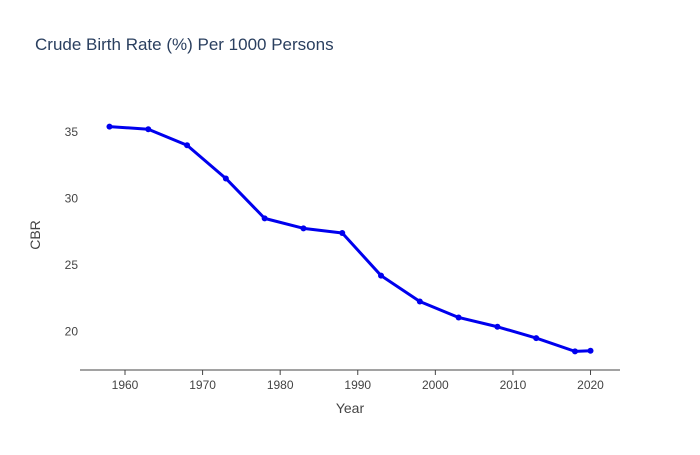  Describe the element at coordinates (72, 331) in the screenshot. I see `y-tick-label: 20` at that location.